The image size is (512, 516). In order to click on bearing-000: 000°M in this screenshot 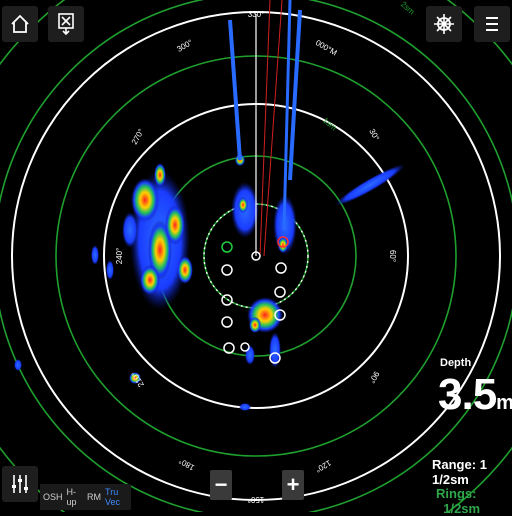, I will do `click(326, 48)`.